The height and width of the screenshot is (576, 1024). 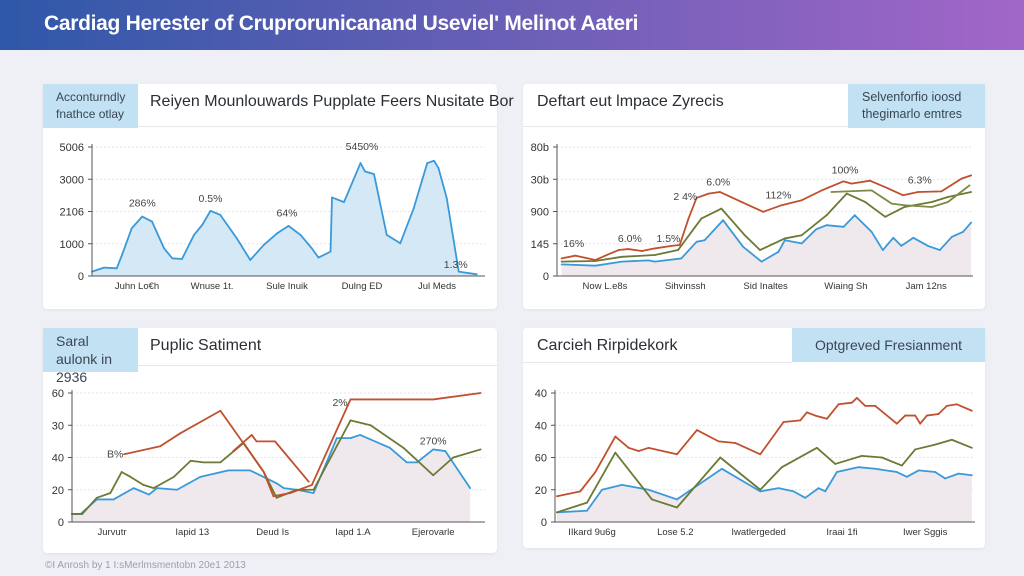 What do you see at coordinates (888, 345) in the screenshot?
I see `card-tag: Optgreved Fresianment` at bounding box center [888, 345].